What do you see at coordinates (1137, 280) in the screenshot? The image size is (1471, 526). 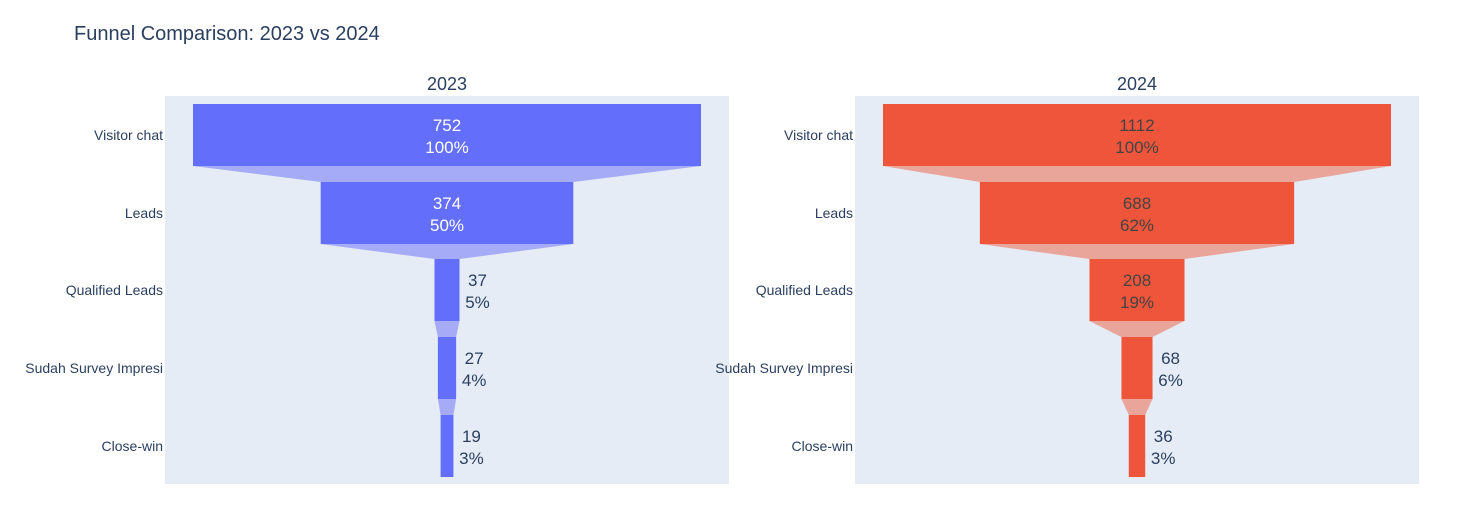 I see `funnel-value-label: 208` at bounding box center [1137, 280].